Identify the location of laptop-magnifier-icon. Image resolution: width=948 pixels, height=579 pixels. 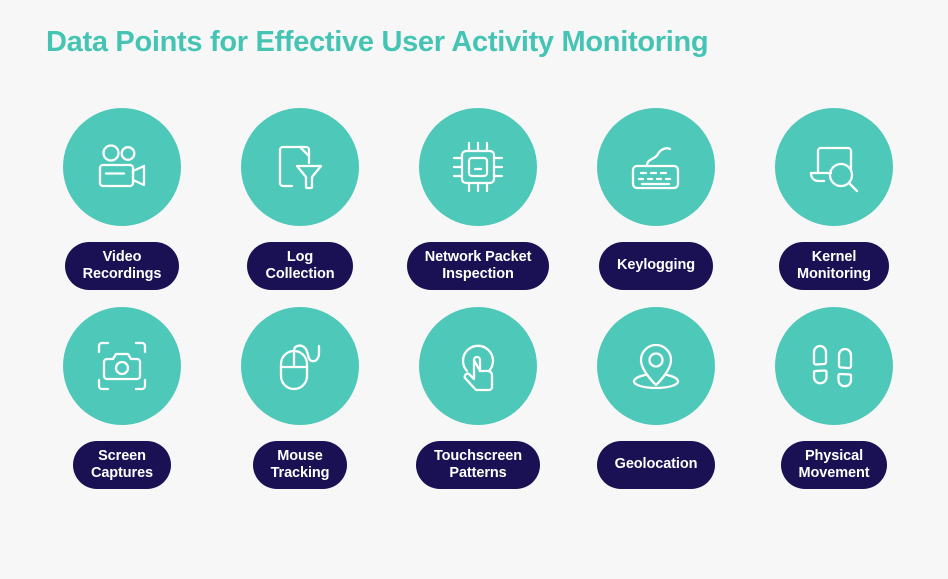
(834, 167).